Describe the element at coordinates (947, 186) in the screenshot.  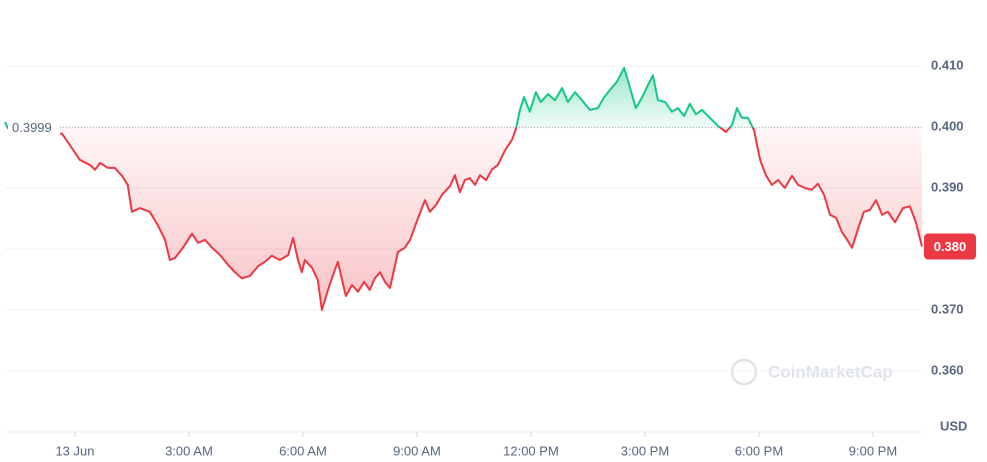
I see `y-tick-label: 0.390` at that location.